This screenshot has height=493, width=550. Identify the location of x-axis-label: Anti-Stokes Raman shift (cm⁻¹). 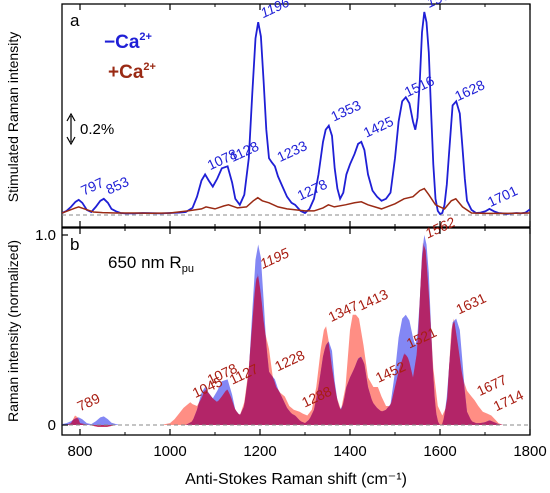
(296, 479).